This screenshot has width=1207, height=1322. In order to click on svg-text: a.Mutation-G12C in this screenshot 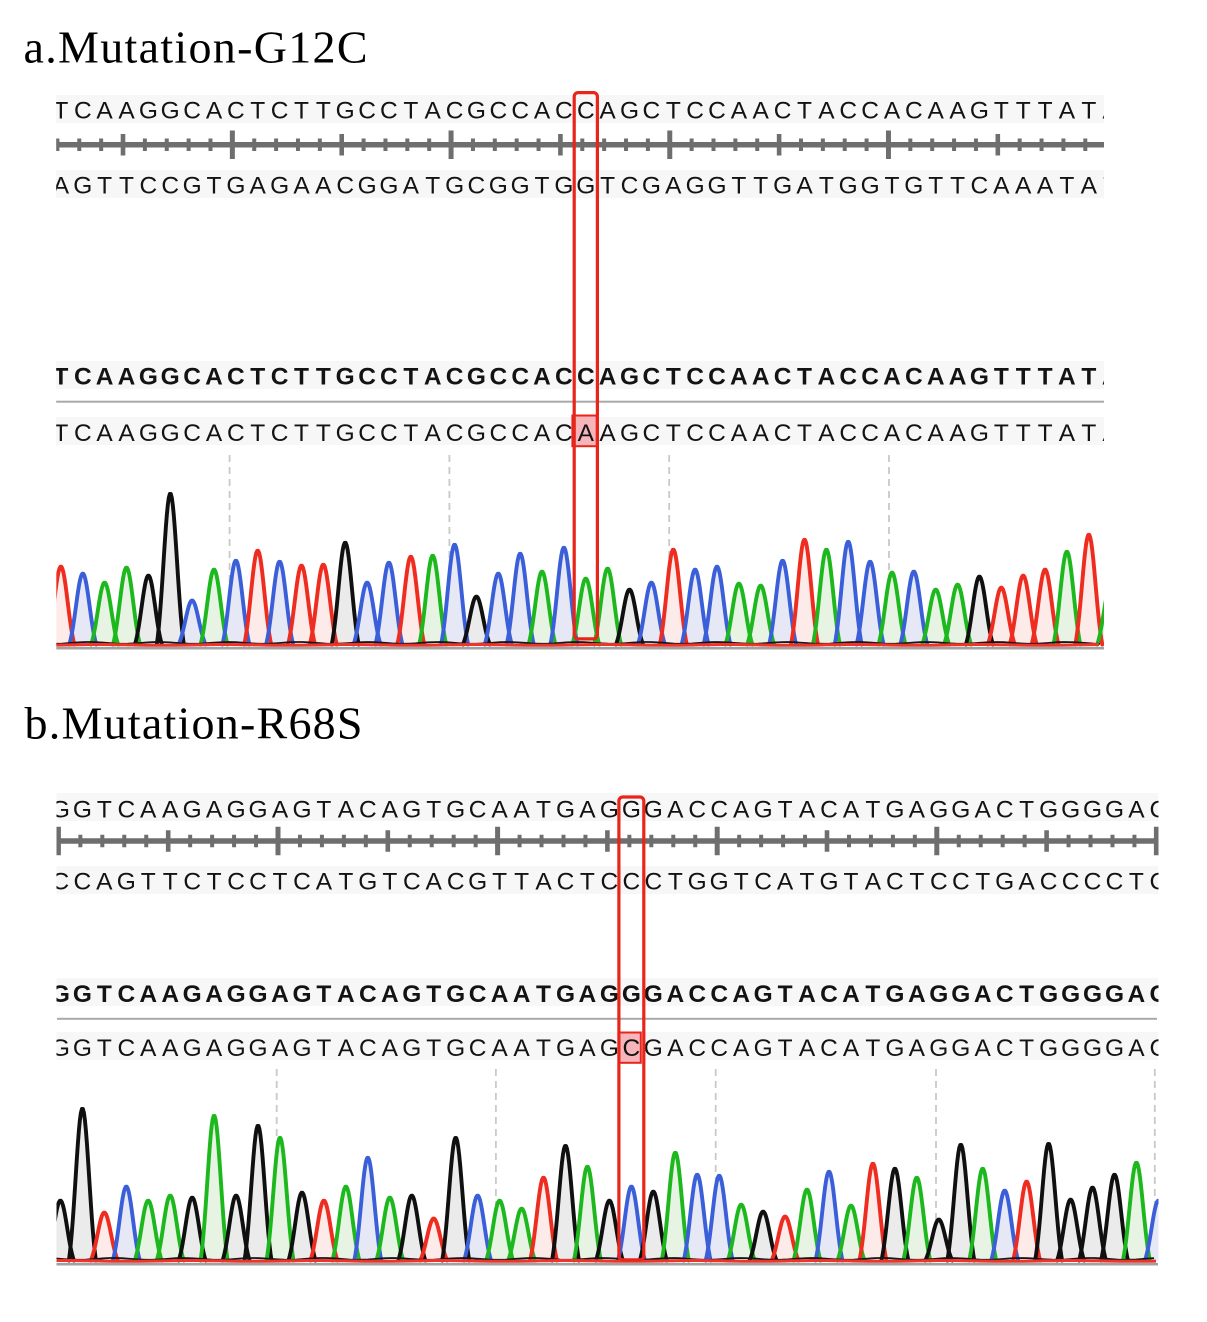, I will do `click(196, 47)`.